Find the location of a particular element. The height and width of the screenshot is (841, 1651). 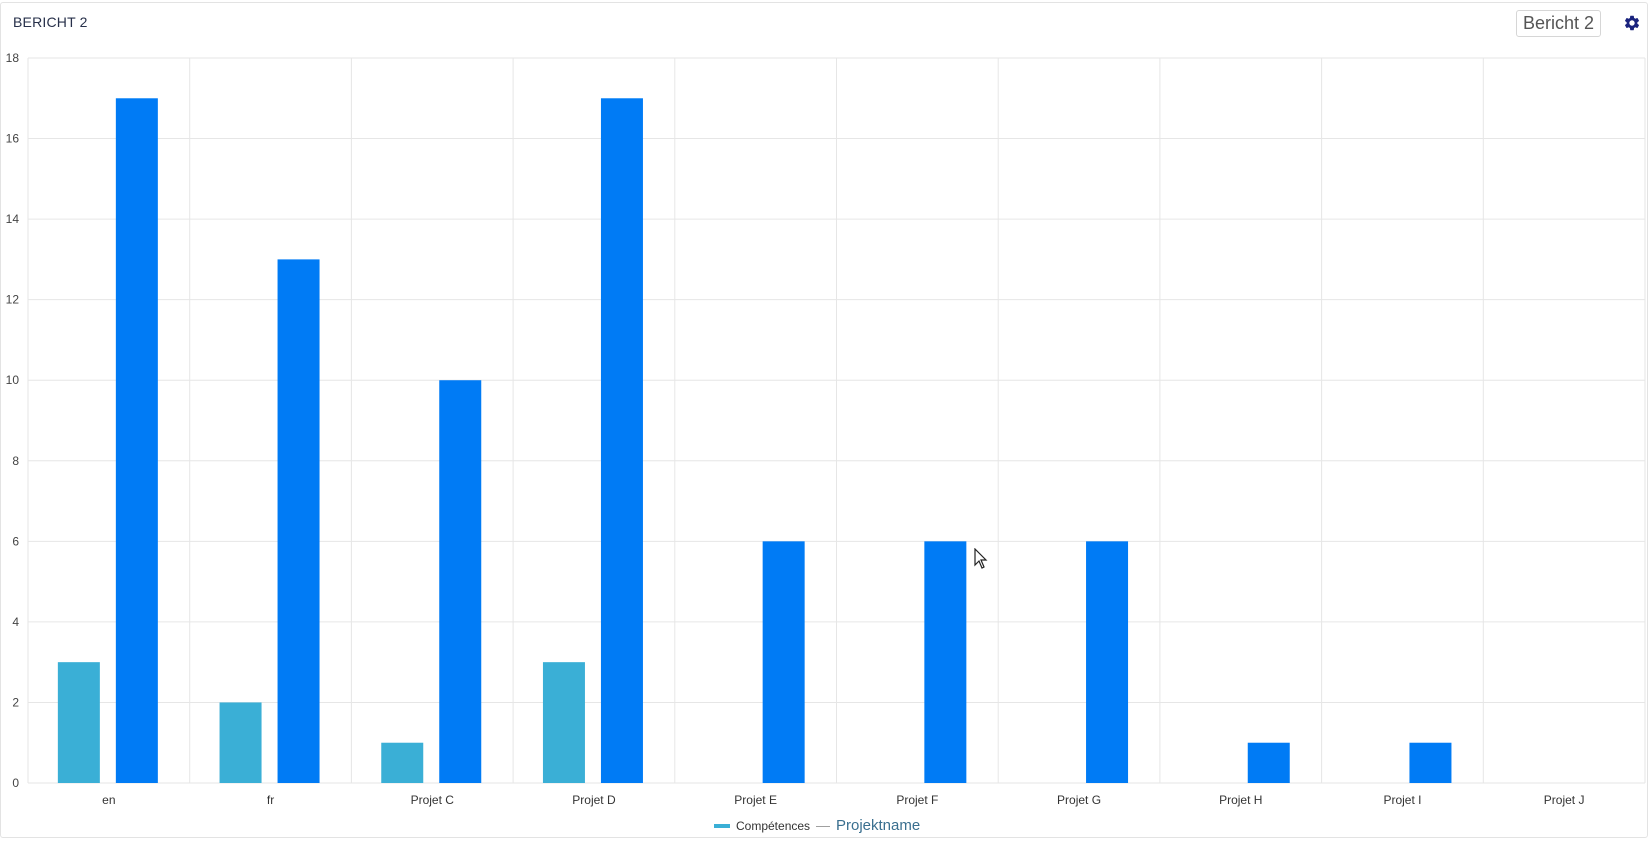

x-tick-label: Projet D is located at coordinates (594, 800).